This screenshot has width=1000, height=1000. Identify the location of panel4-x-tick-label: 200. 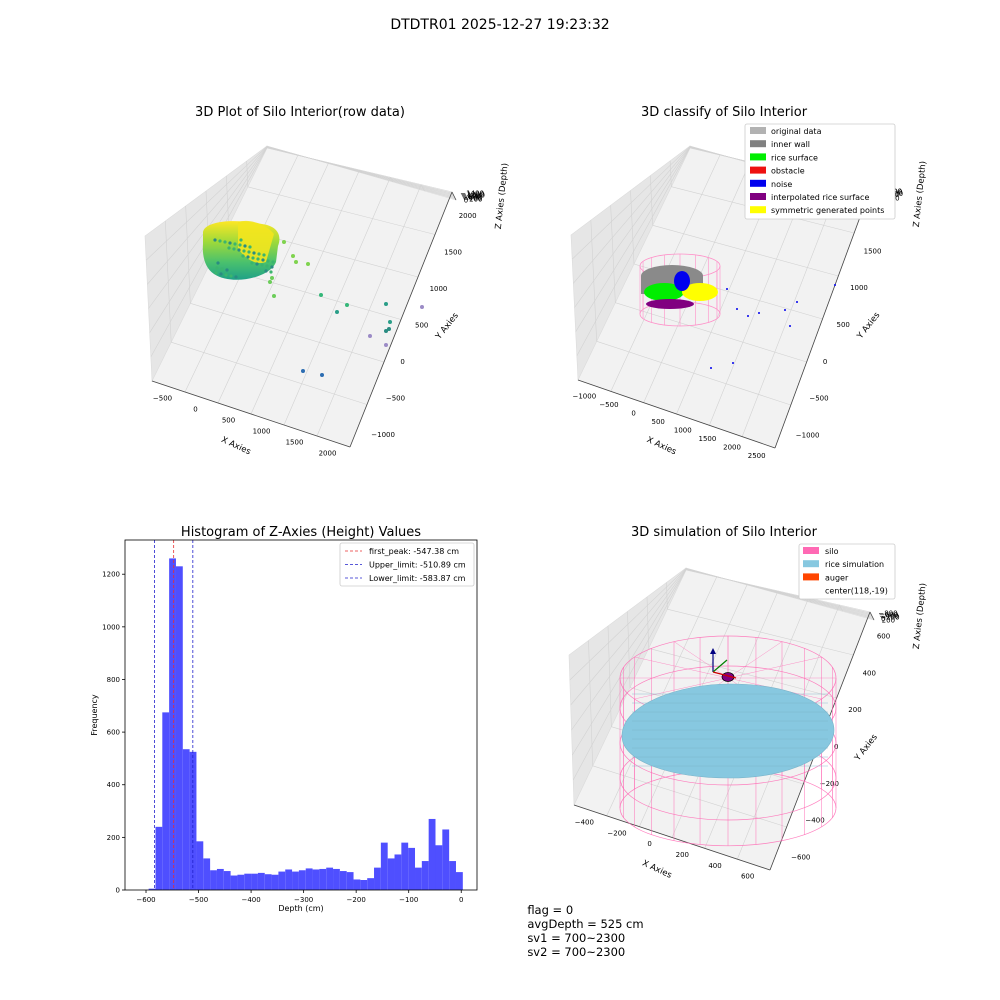
(682, 855).